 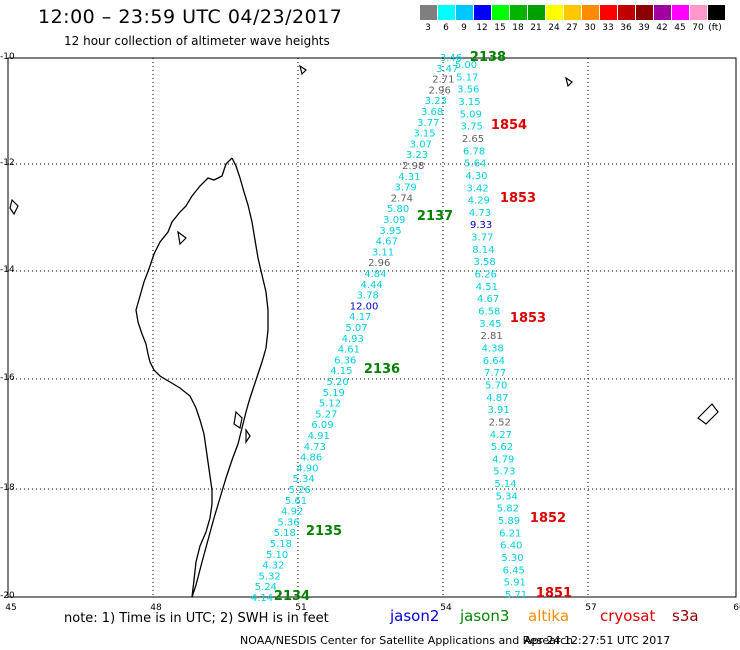 What do you see at coordinates (536, 28) in the screenshot?
I see `scale-label: 21` at bounding box center [536, 28].